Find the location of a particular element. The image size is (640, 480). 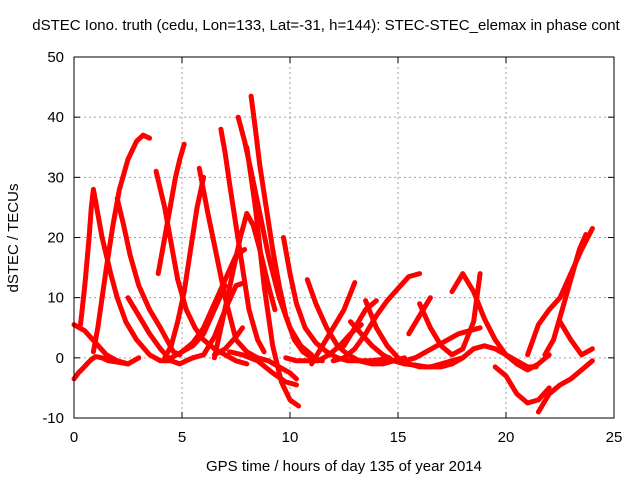

y-tick-label: 40 is located at coordinates (55, 117).